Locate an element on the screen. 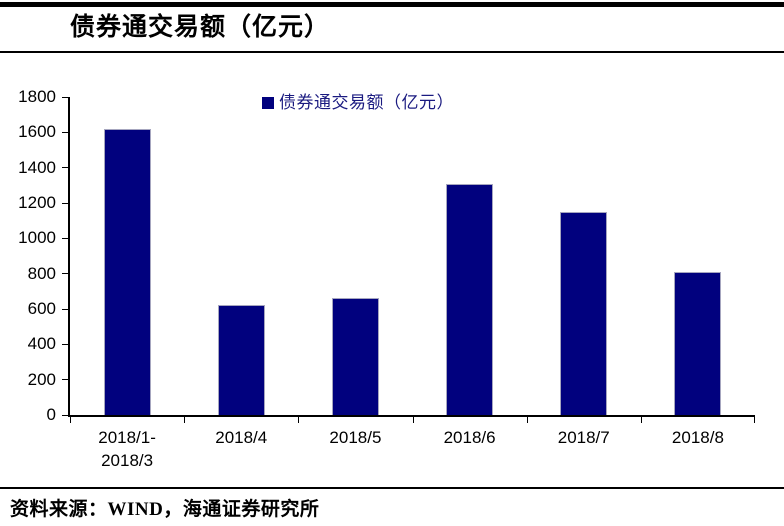 The width and height of the screenshot is (784, 526). y-tick-label: 1400 is located at coordinates (37, 167).